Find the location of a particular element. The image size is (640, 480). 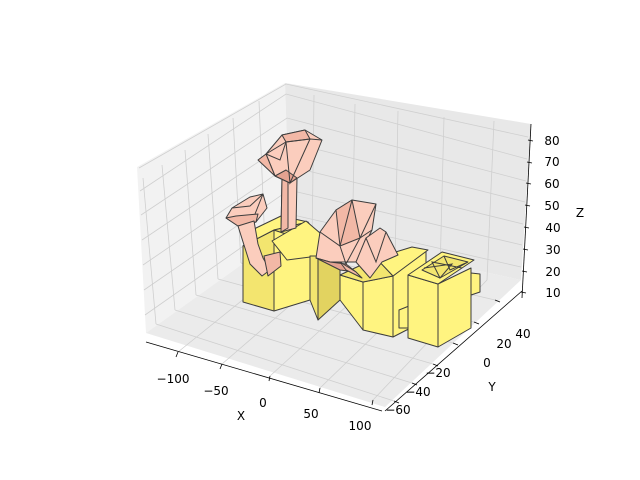

x-tick-label: 0 is located at coordinates (263, 403).